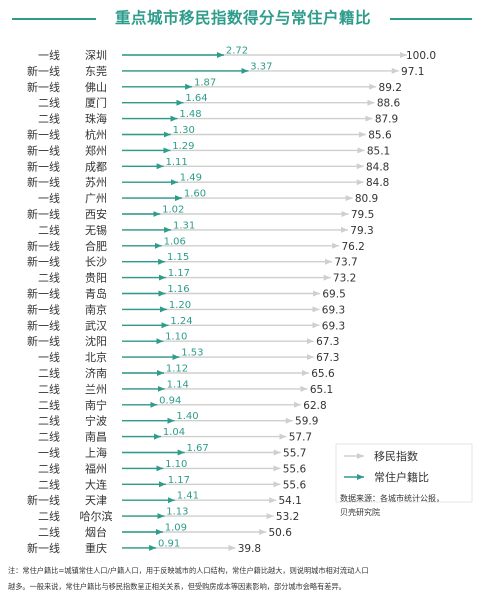  I want to click on ratio-value-label: 1.48, so click(190, 114).